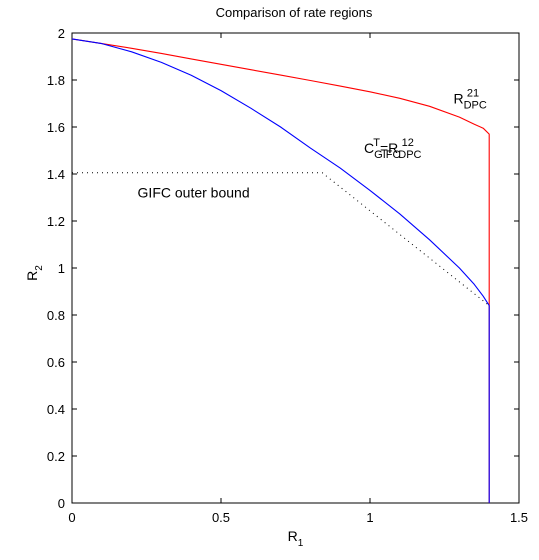  Describe the element at coordinates (56, 456) in the screenshot. I see `y-tick-label: 0.2` at that location.